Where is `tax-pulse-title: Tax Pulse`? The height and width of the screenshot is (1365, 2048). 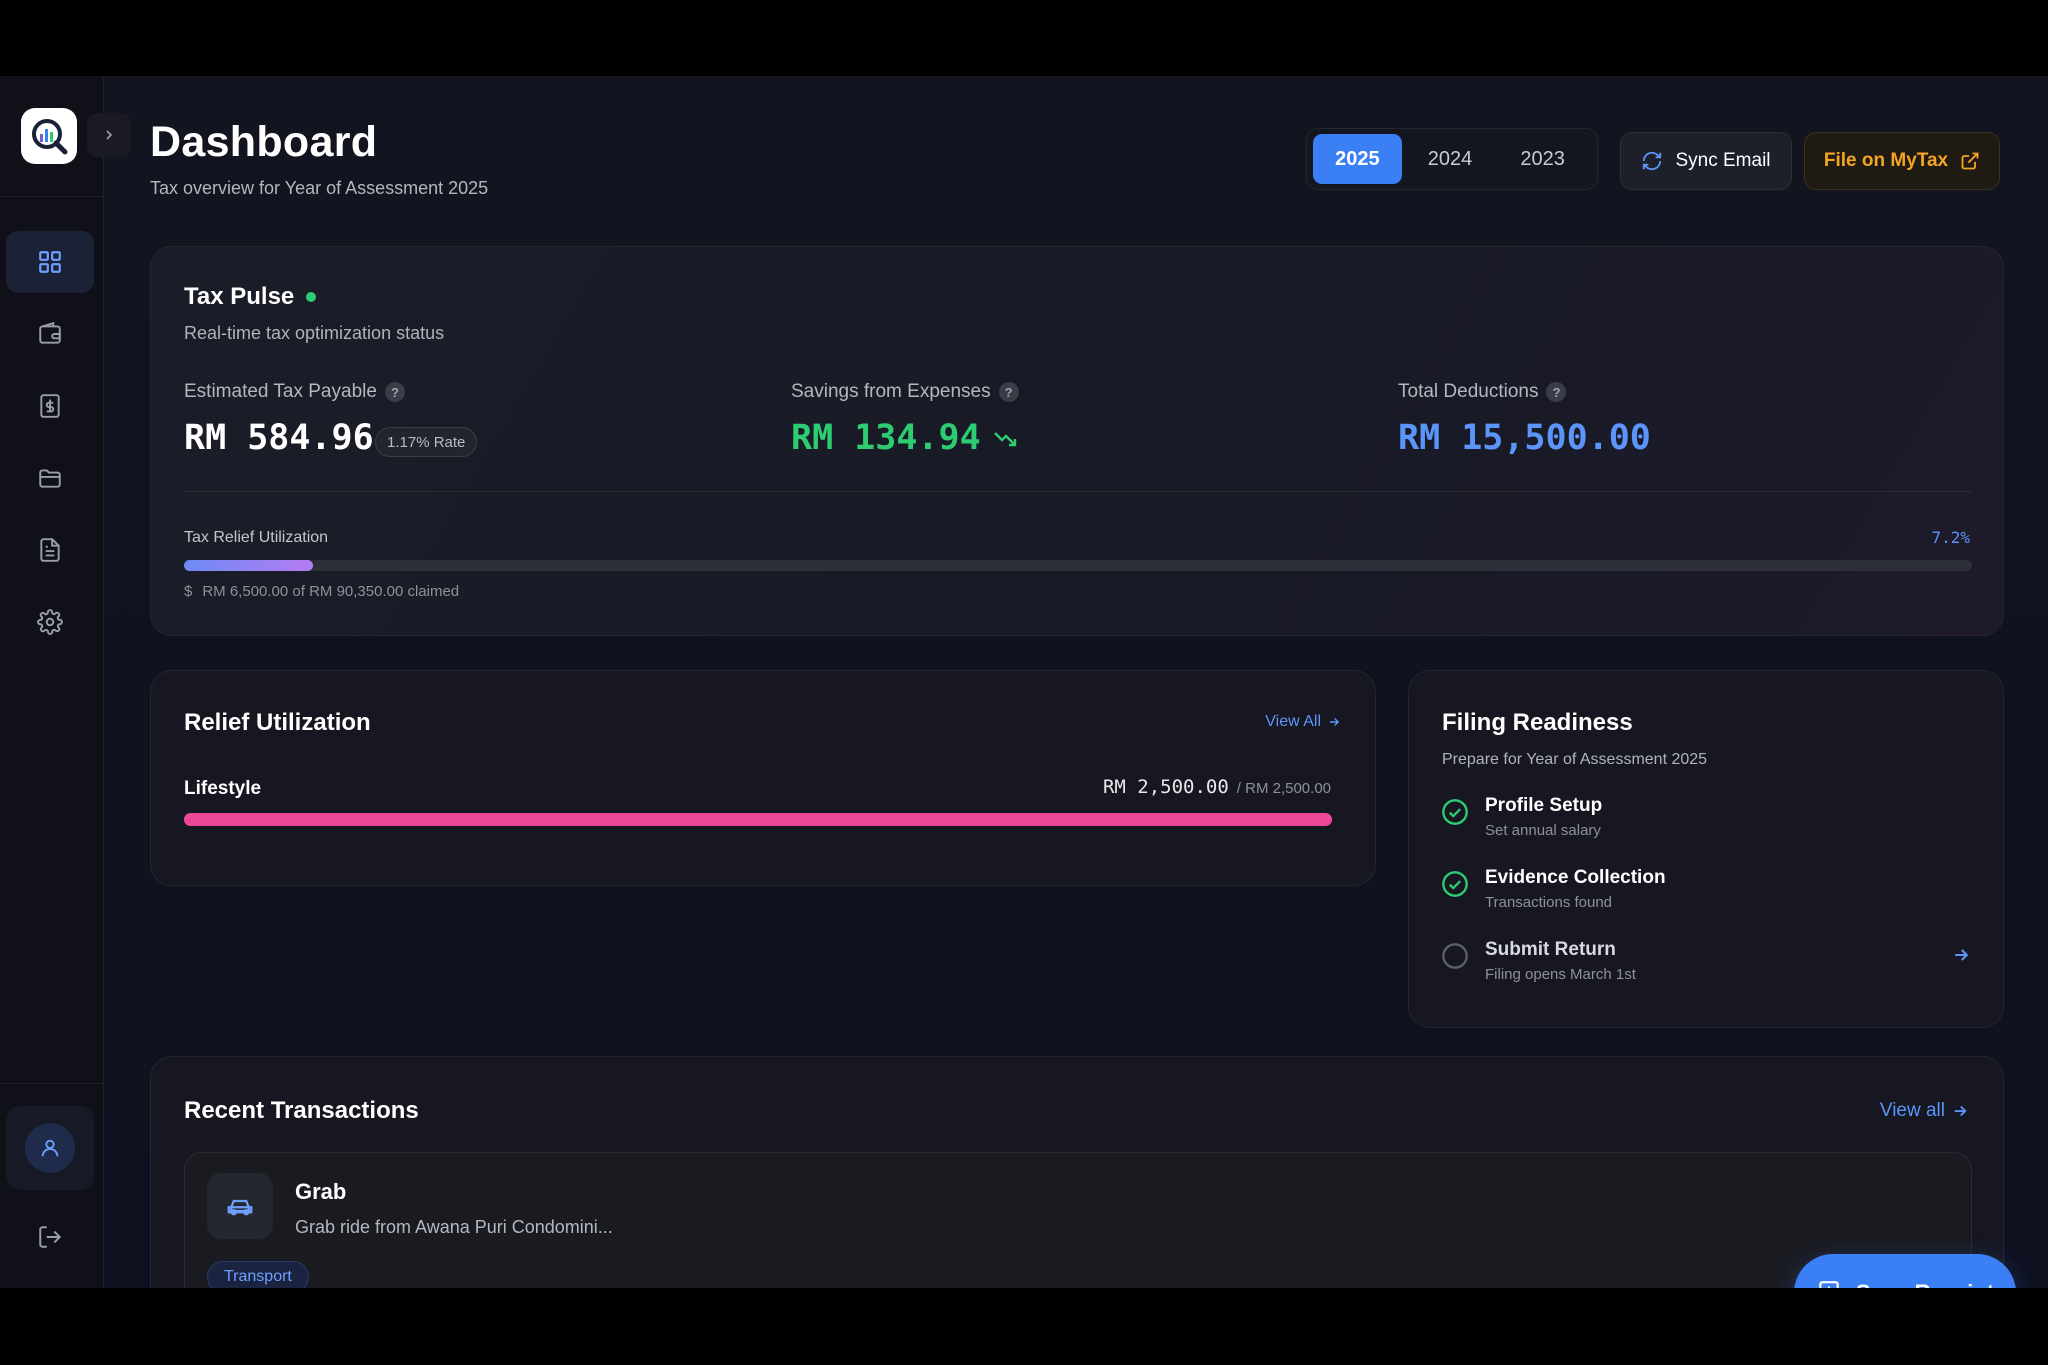 tax-pulse-title: Tax Pulse is located at coordinates (239, 296).